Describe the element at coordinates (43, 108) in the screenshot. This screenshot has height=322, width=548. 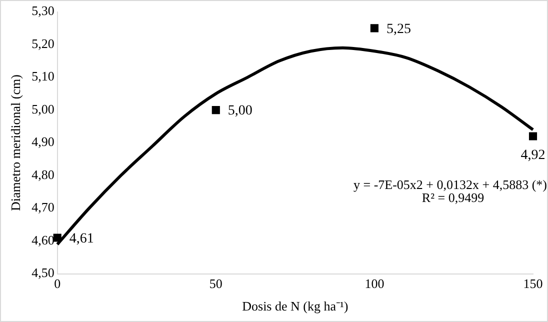
I see `y-tick-label: 5,00` at that location.